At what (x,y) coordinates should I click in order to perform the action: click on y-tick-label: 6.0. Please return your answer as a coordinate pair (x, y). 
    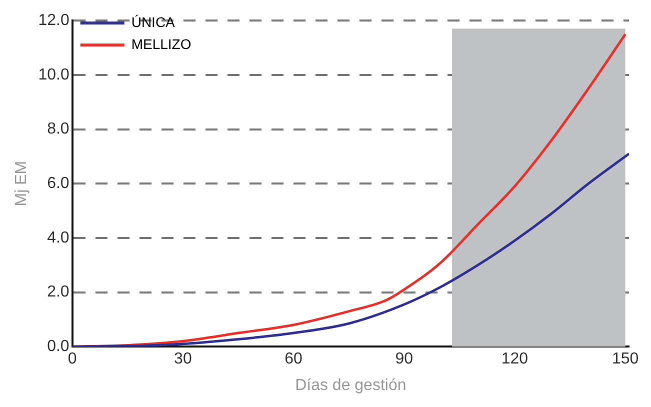
    Looking at the image, I should click on (58, 183).